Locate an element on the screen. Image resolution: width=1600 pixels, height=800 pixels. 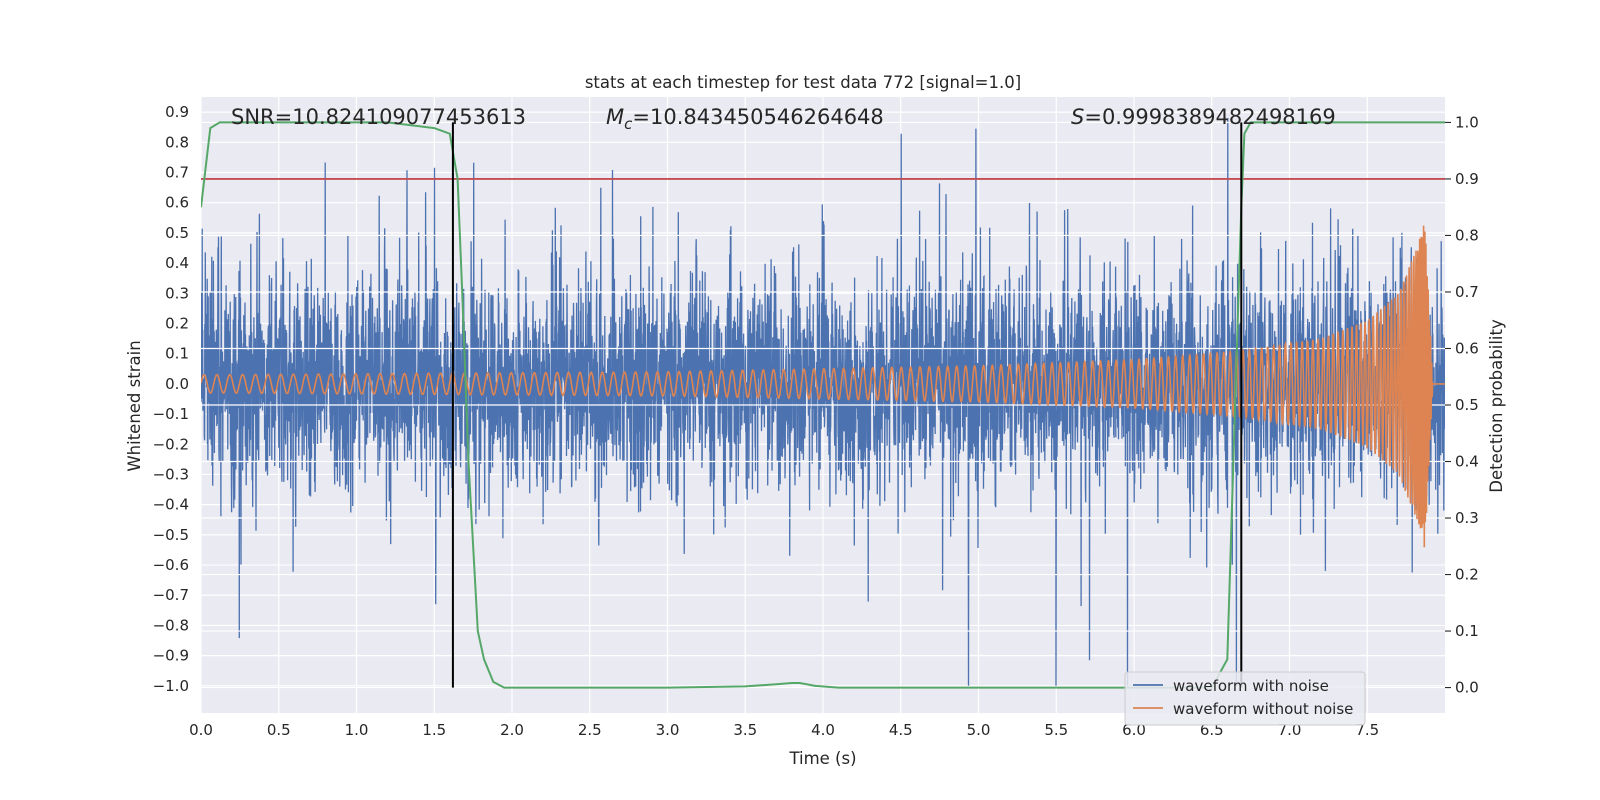
legend-label-noise: waveform with noise is located at coordinates (1251, 686).